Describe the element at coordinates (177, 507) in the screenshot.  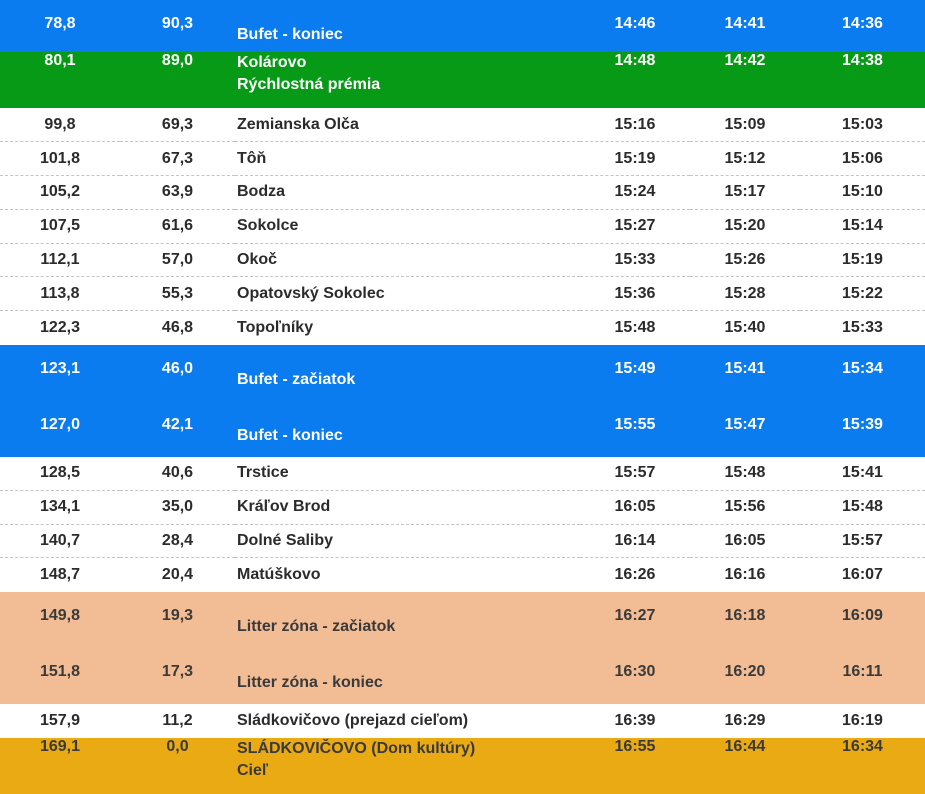
I see `km-left-cell: 35,0` at that location.